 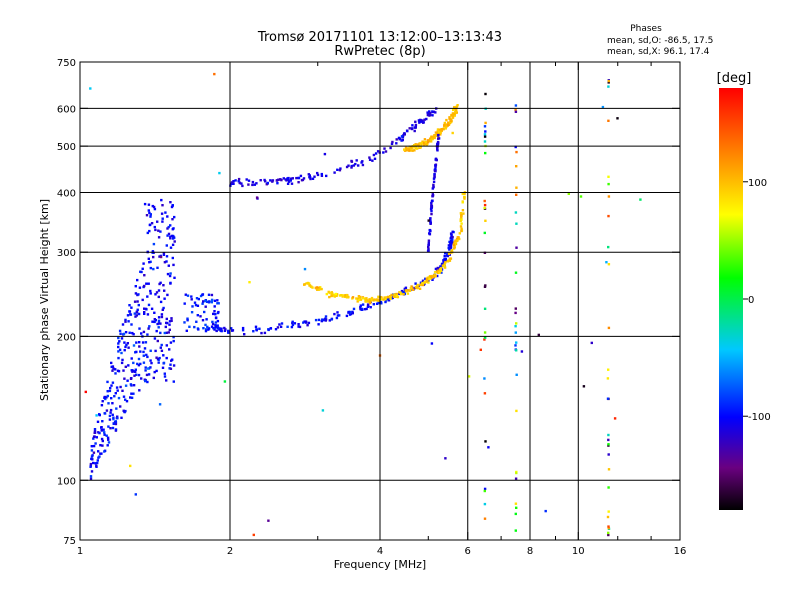 I want to click on y-tick-label: 600, so click(x=66, y=109).